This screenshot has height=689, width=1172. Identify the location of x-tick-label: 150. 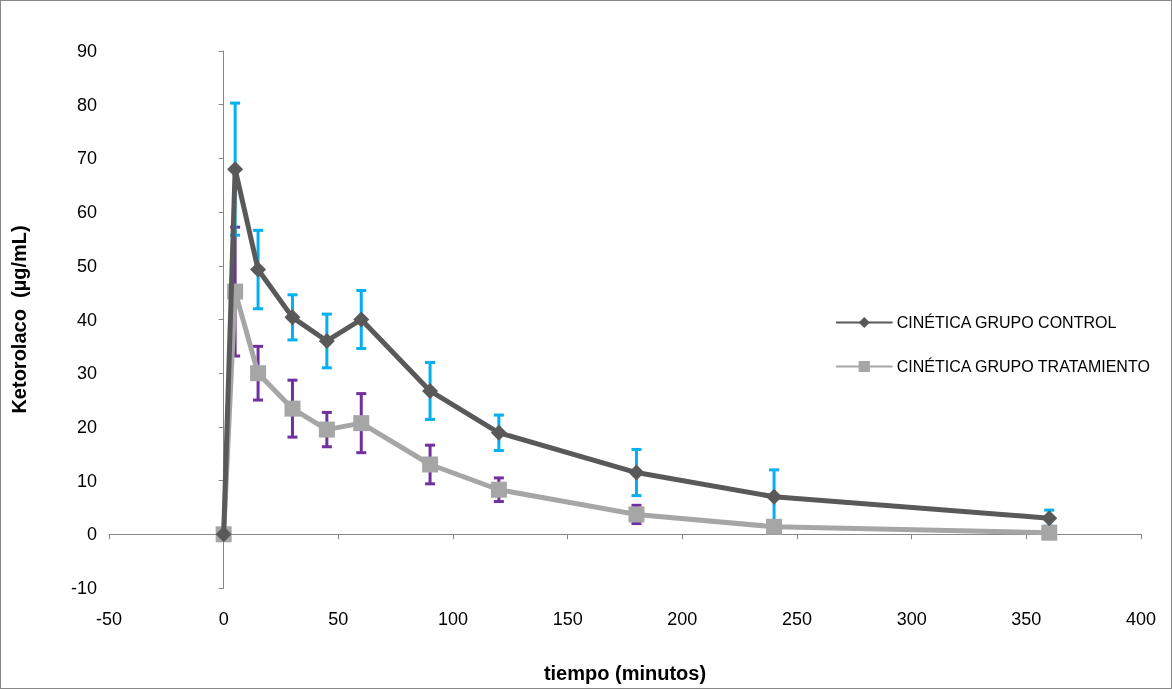
(567, 619).